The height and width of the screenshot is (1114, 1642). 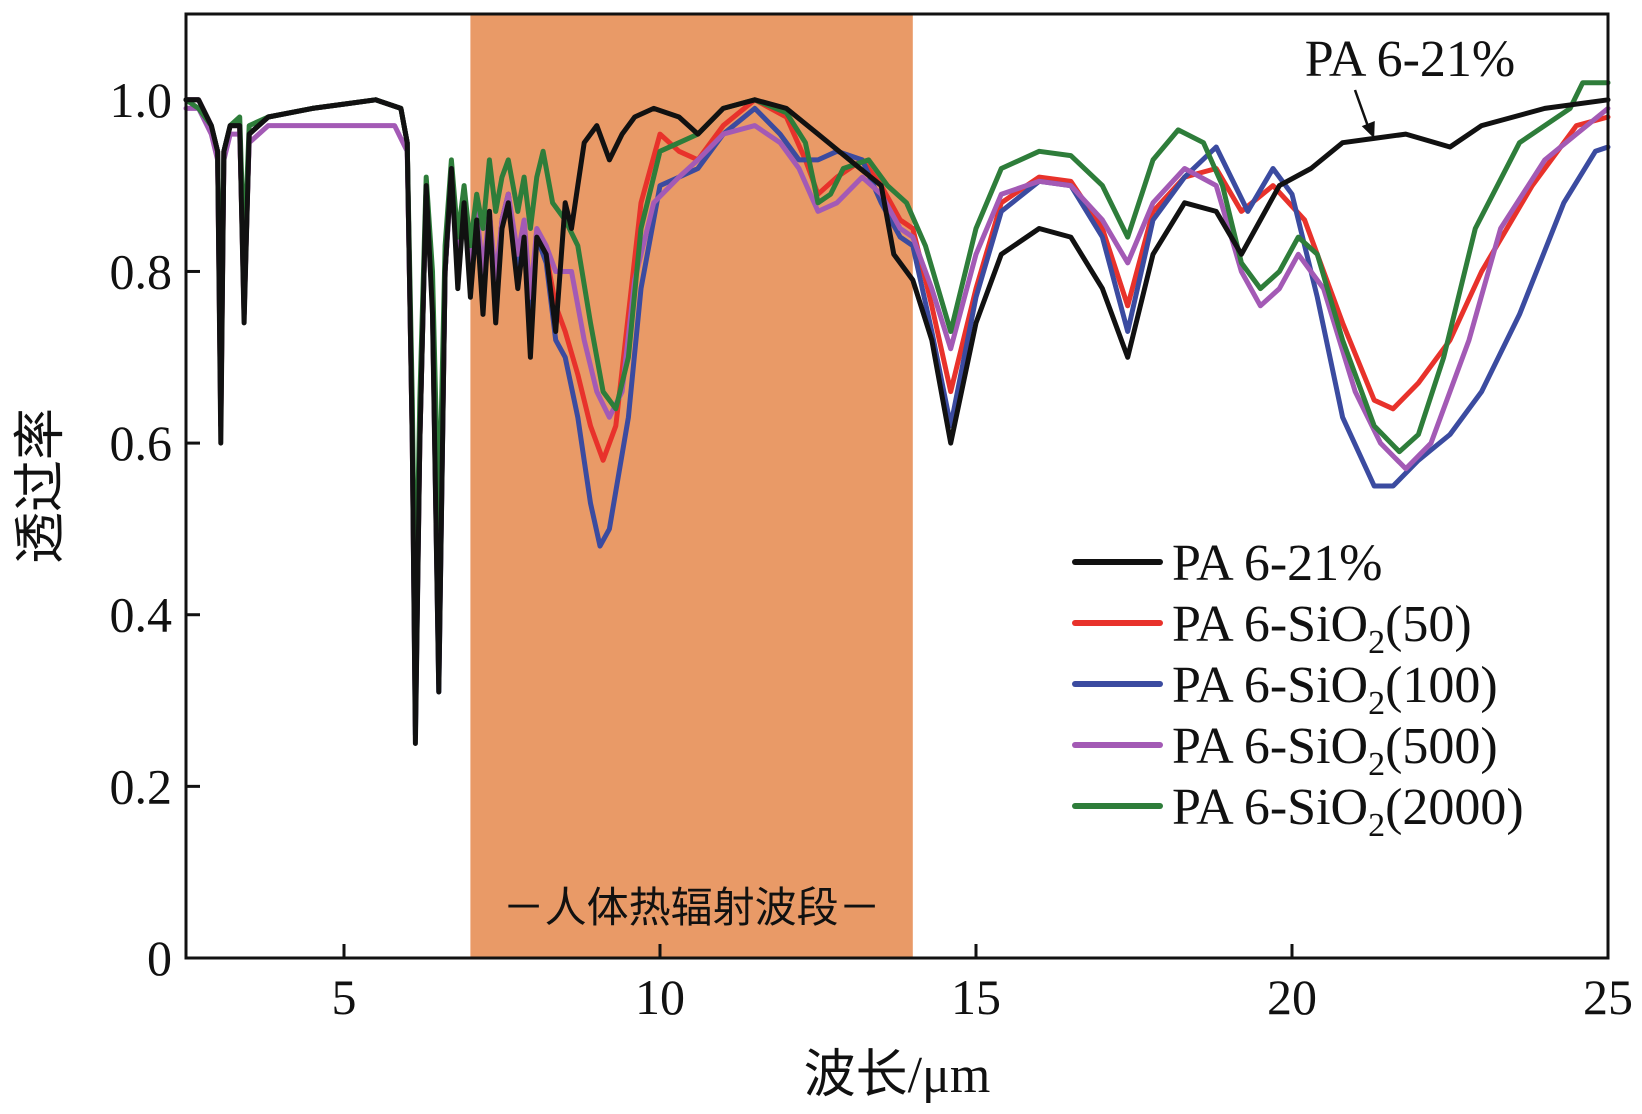 What do you see at coordinates (344, 997) in the screenshot?
I see `x-tick-label: 5` at bounding box center [344, 997].